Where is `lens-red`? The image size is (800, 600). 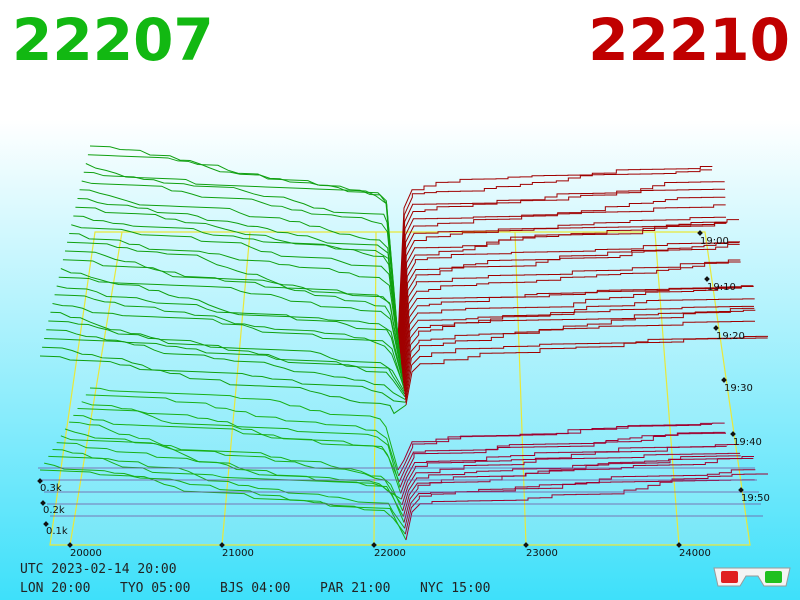
lens-red is located at coordinates (729, 577).